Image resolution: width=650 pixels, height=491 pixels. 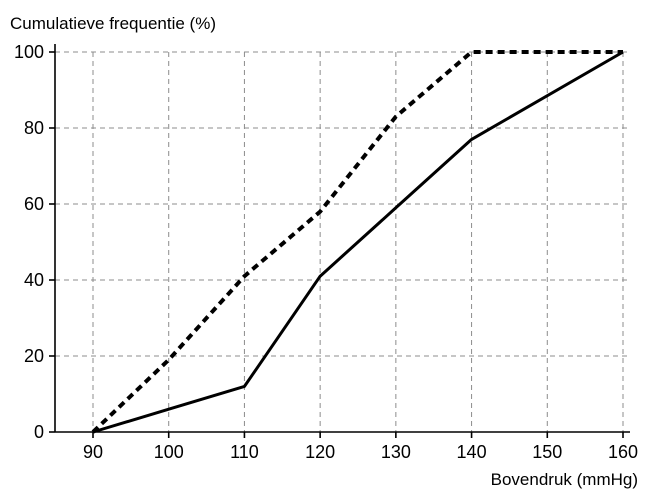 I want to click on y-tick-label: 40, so click(x=34, y=280).